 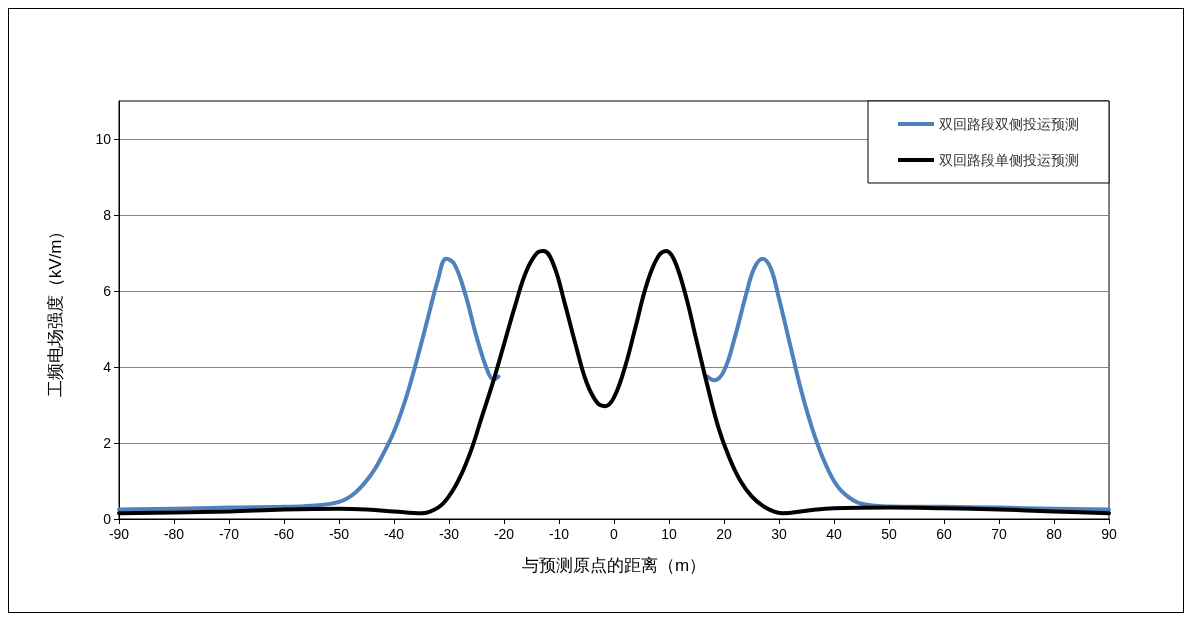 What do you see at coordinates (107, 443) in the screenshot?
I see `y-tick-label: 2` at bounding box center [107, 443].